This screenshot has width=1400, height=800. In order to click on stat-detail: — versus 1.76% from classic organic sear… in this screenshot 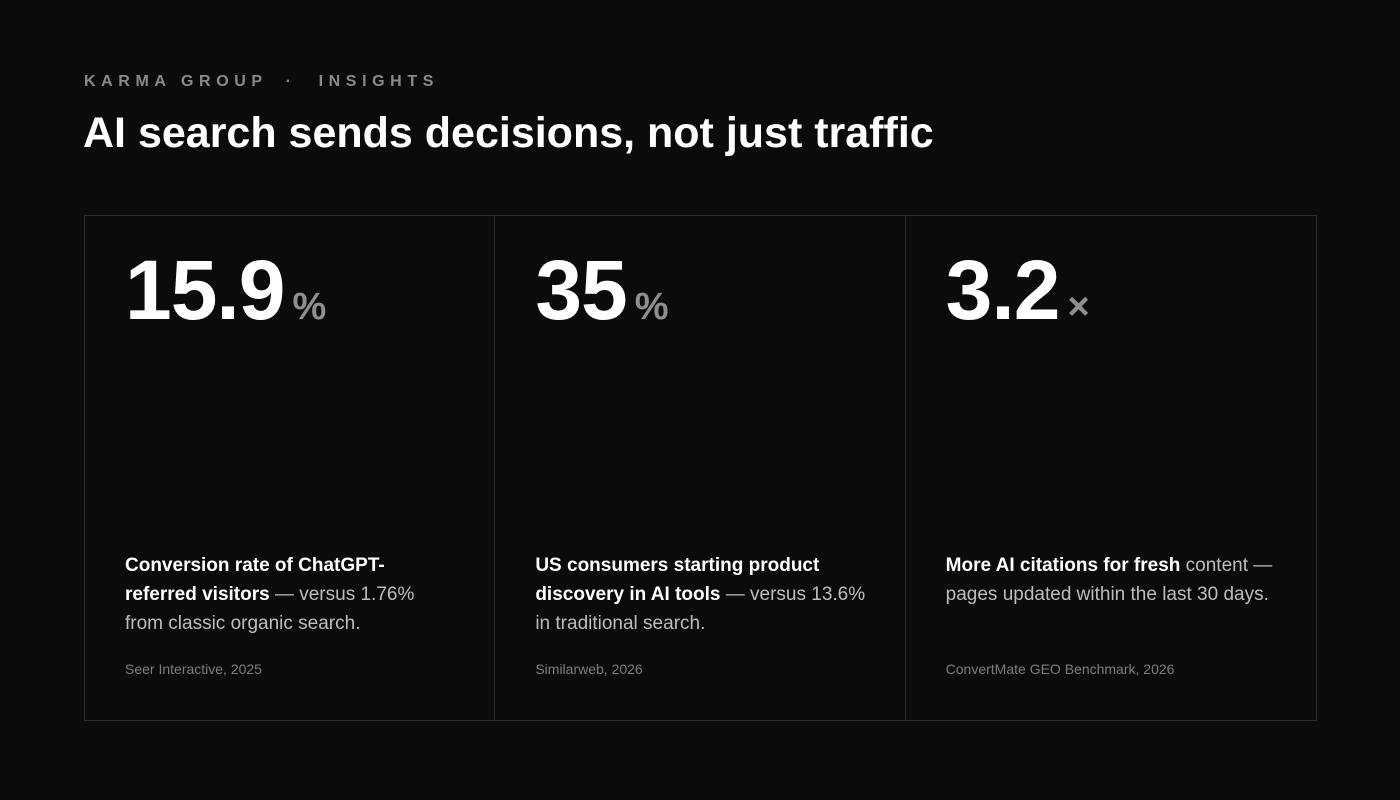, I will do `click(270, 609)`.